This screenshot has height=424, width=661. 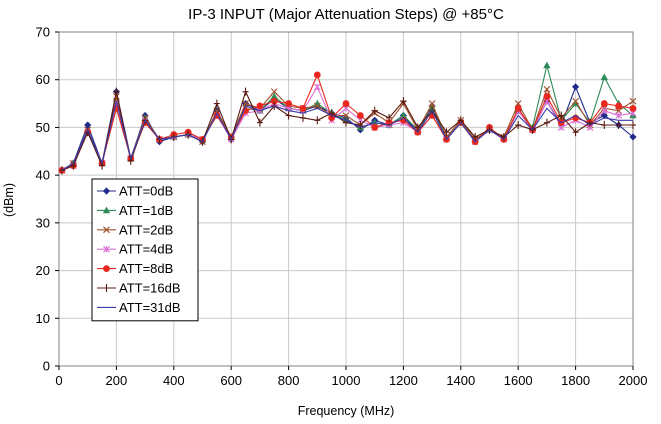 What do you see at coordinates (174, 380) in the screenshot?
I see `x-tick-label: 400` at bounding box center [174, 380].